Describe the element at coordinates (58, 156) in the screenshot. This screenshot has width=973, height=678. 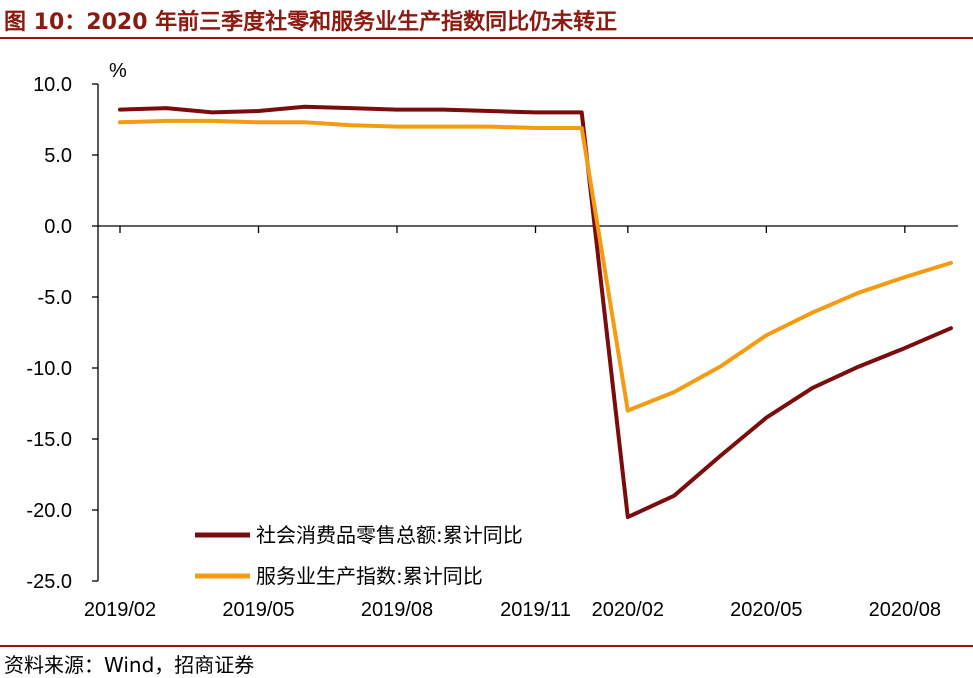
I see `y-tick-label: 5.0` at that location.